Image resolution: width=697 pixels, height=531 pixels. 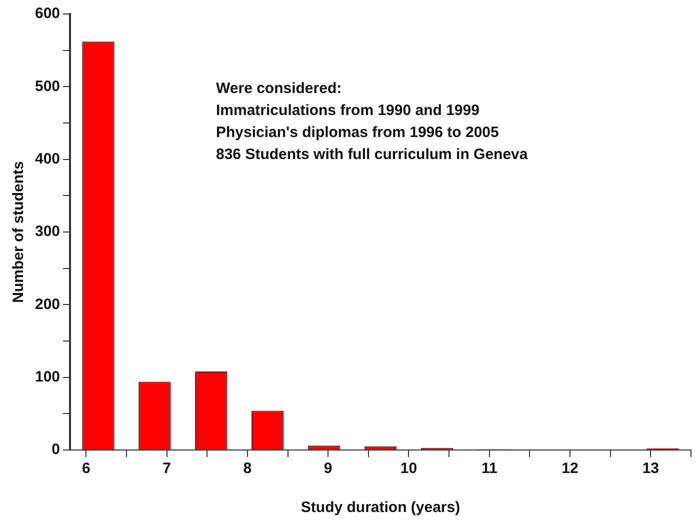 I want to click on x-tick-label: 13, so click(x=651, y=469).